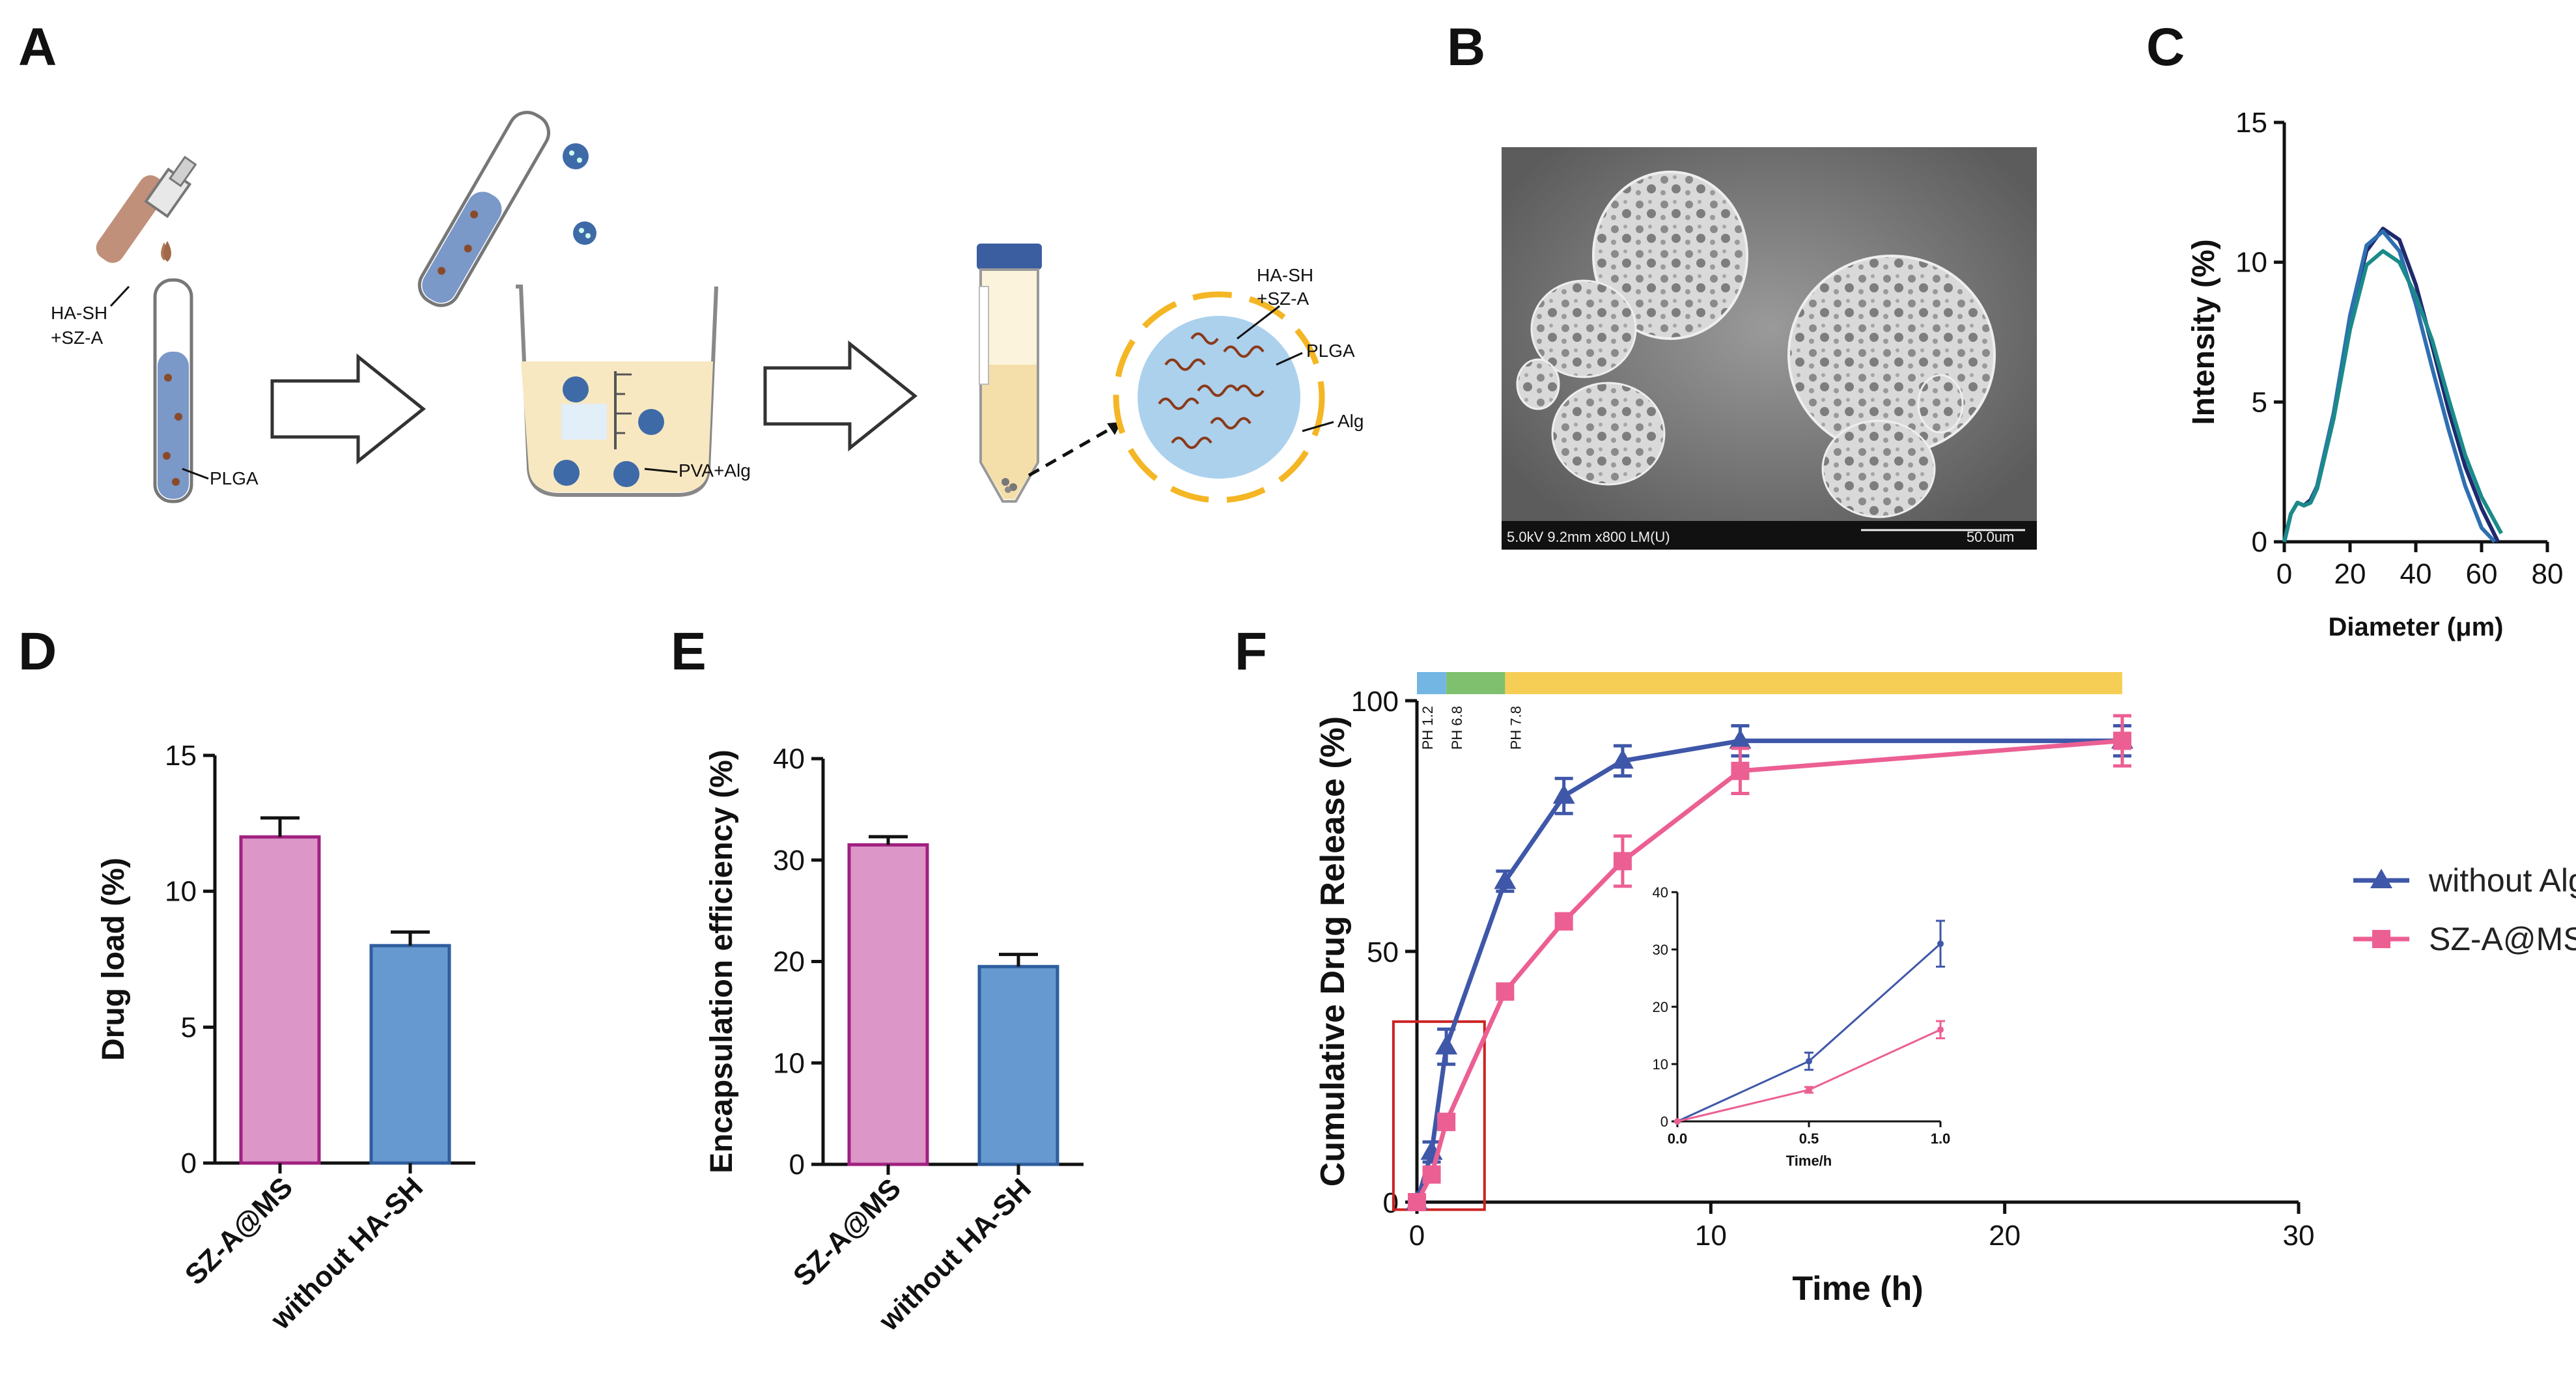  What do you see at coordinates (1074, 449) in the screenshot?
I see `zoom-arrow` at bounding box center [1074, 449].